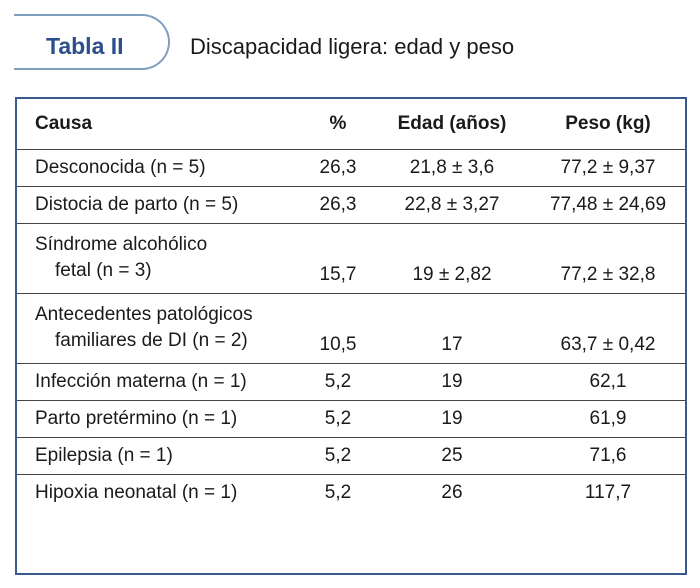 This screenshot has height=588, width=700. What do you see at coordinates (452, 492) in the screenshot?
I see `cell-age: 26` at bounding box center [452, 492].